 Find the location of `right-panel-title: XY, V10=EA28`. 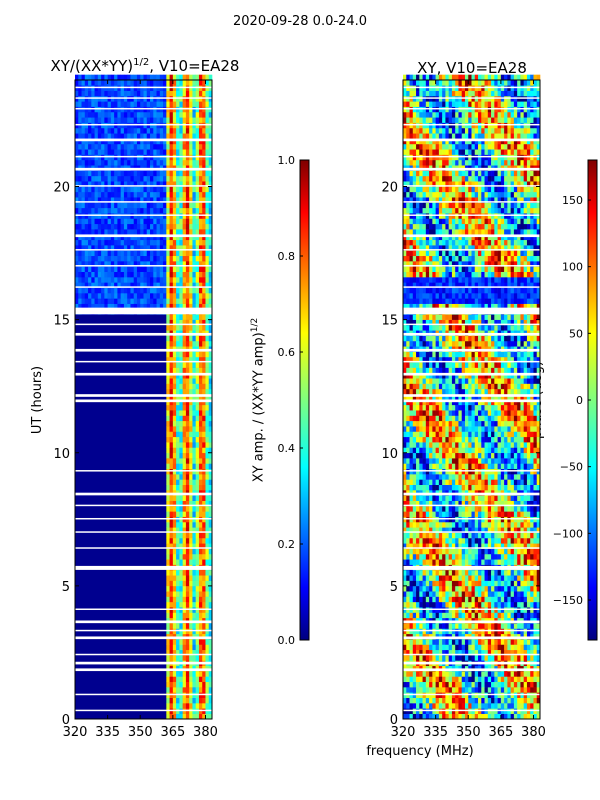

right-panel-title: XY, V10=EA28 is located at coordinates (472, 68).